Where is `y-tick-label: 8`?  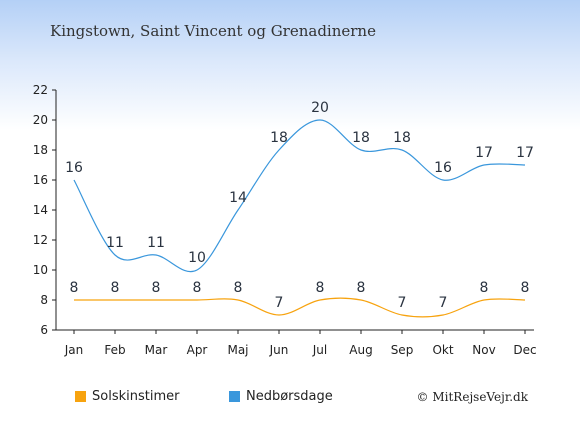
y-tick-label: 8 is located at coordinates (44, 300).